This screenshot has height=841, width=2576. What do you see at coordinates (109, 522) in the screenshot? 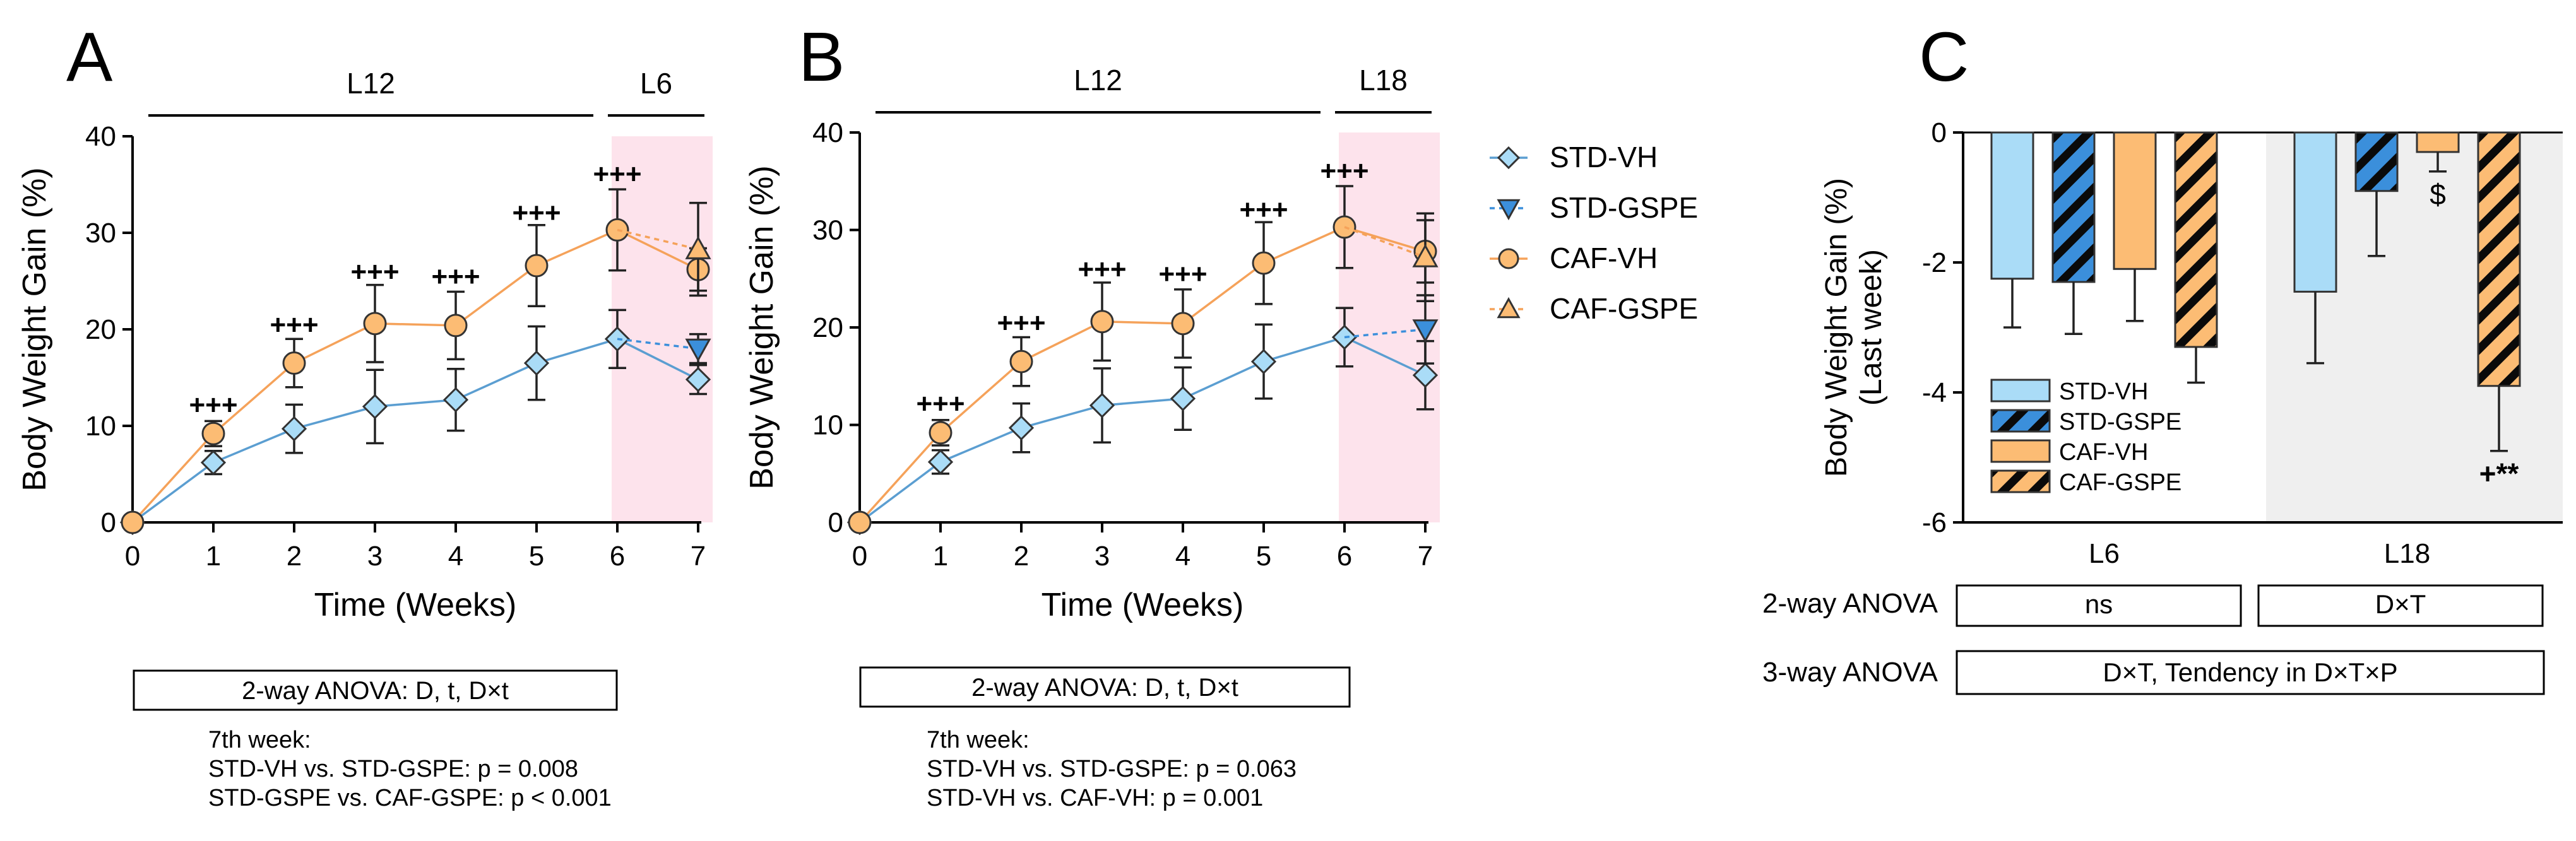
I see `y-tick-label: 0` at bounding box center [109, 522].